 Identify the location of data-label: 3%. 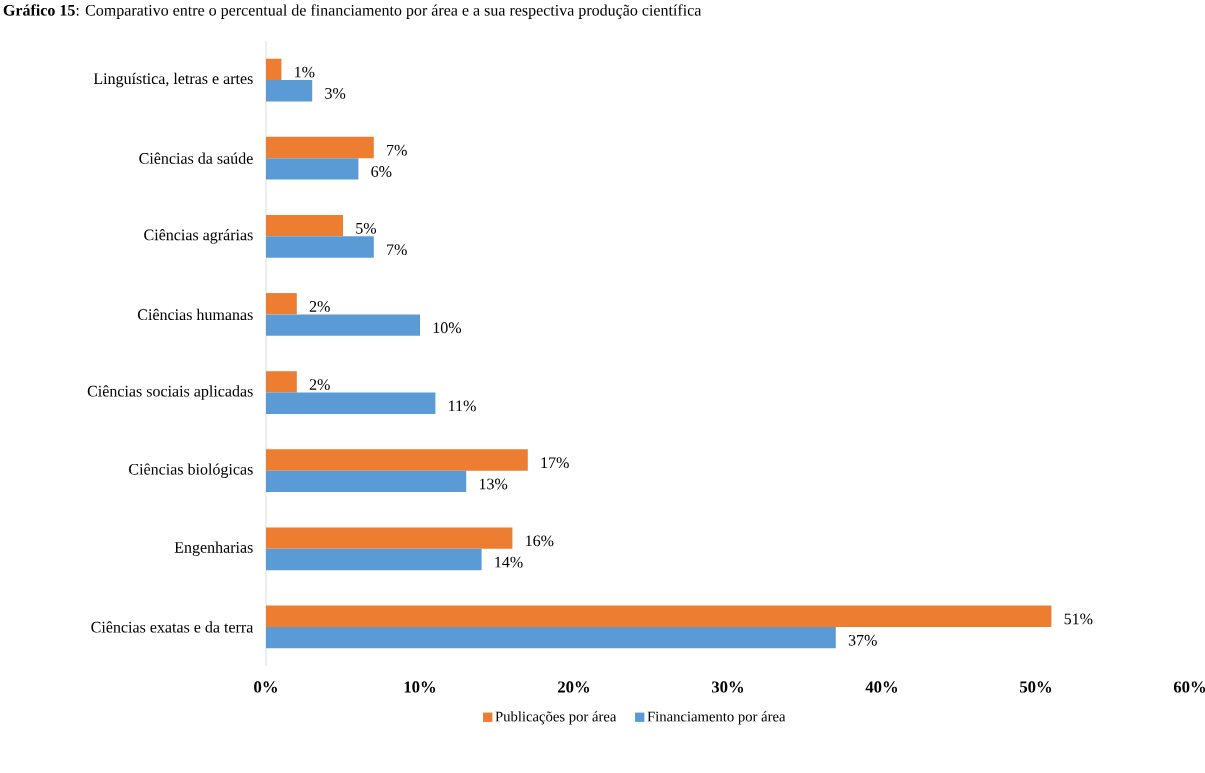
(335, 93).